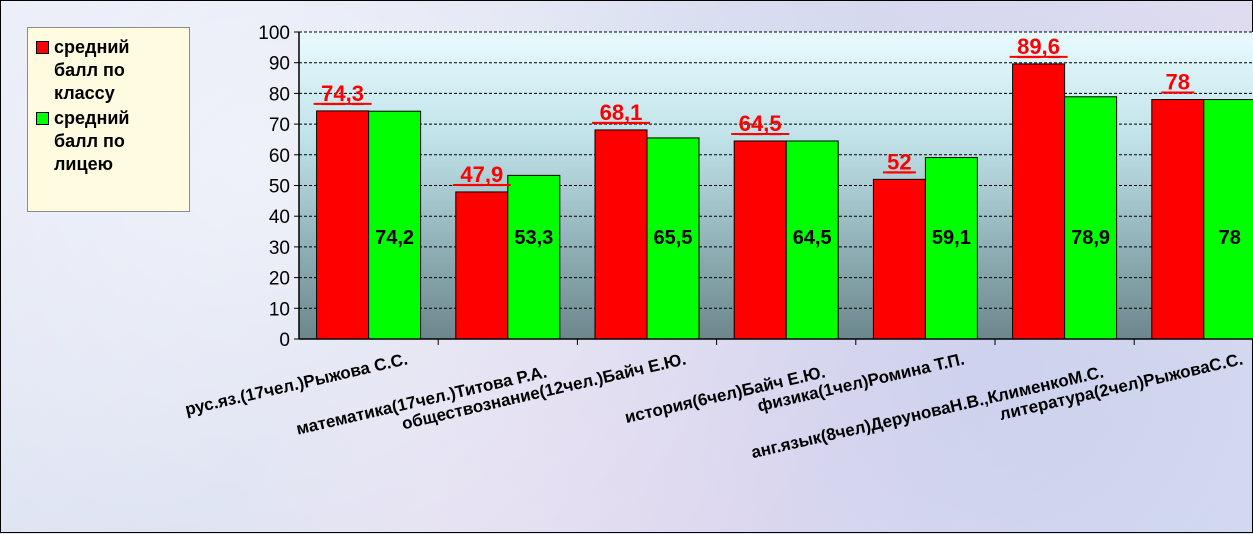 The height and width of the screenshot is (534, 1253). What do you see at coordinates (279, 279) in the screenshot?
I see `y-tick-label: 20` at bounding box center [279, 279].